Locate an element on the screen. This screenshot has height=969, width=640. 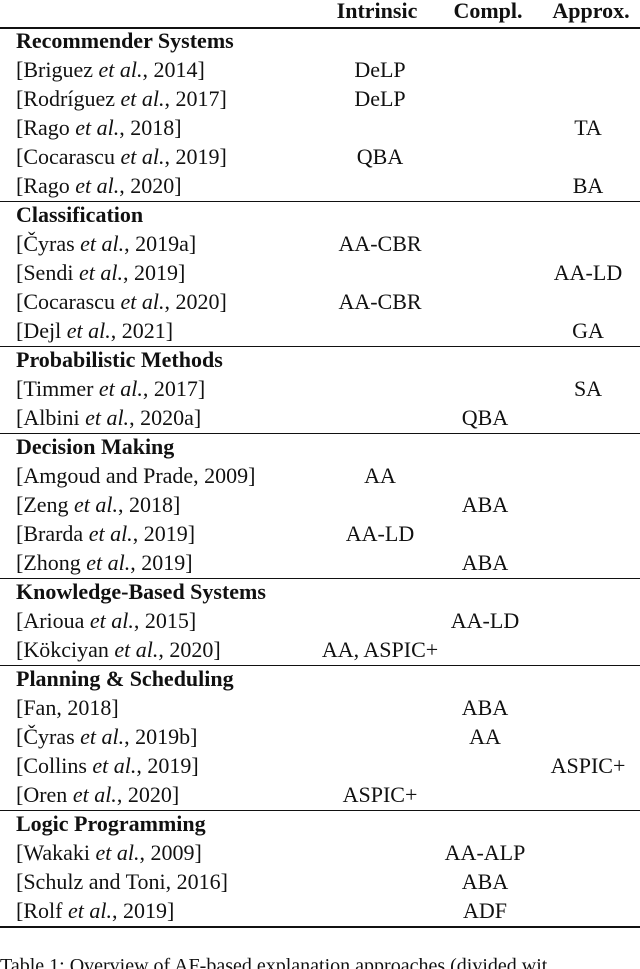
citation: [Cocarascu et al., 2019] is located at coordinates (121, 157).